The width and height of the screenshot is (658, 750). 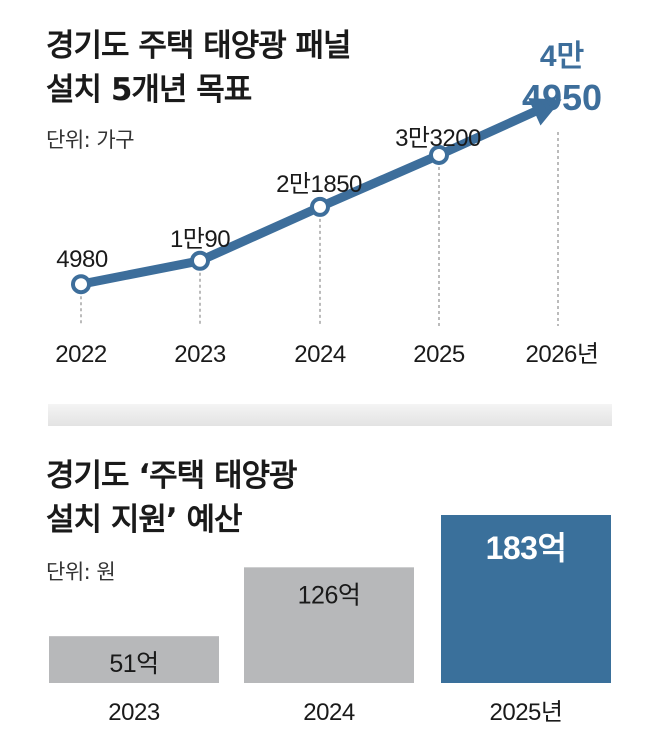 What do you see at coordinates (134, 712) in the screenshot?
I see `bar-category-0: 2023` at bounding box center [134, 712].